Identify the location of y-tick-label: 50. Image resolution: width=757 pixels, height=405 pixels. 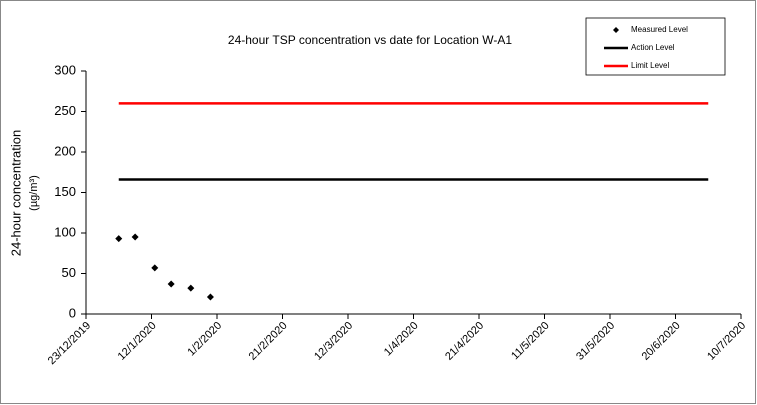
(69, 272).